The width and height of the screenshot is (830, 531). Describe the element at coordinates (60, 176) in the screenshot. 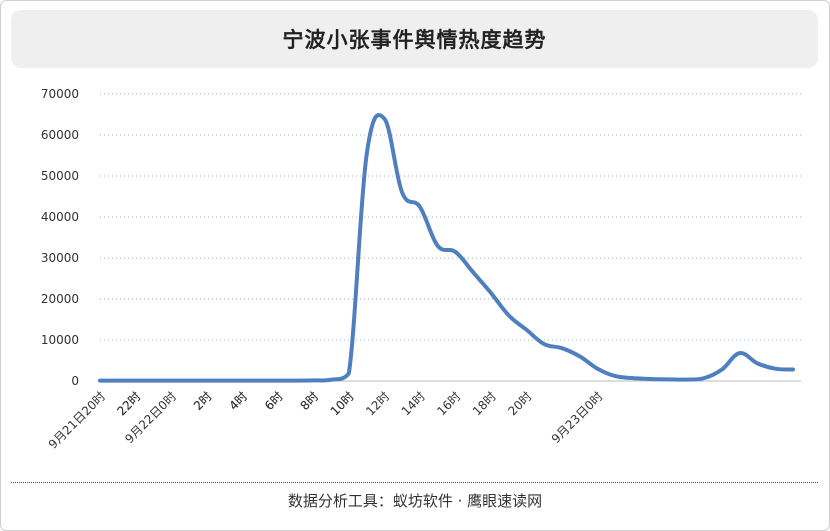

I see `y-tick-label: 50000` at that location.